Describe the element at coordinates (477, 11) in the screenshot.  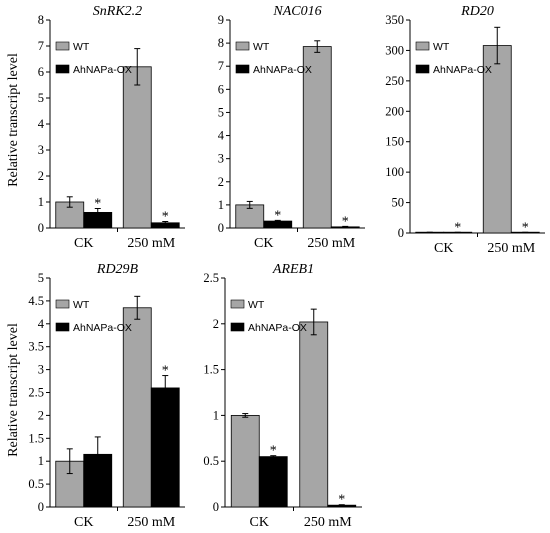
I see `chart-title: RD20` at that location.